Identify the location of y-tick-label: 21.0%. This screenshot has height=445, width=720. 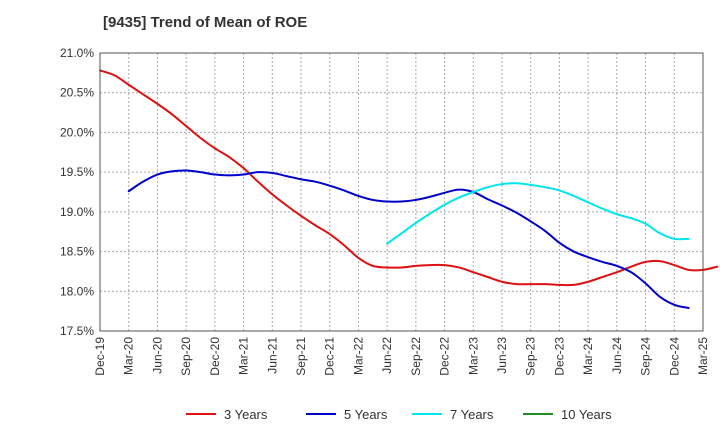
(77, 53).